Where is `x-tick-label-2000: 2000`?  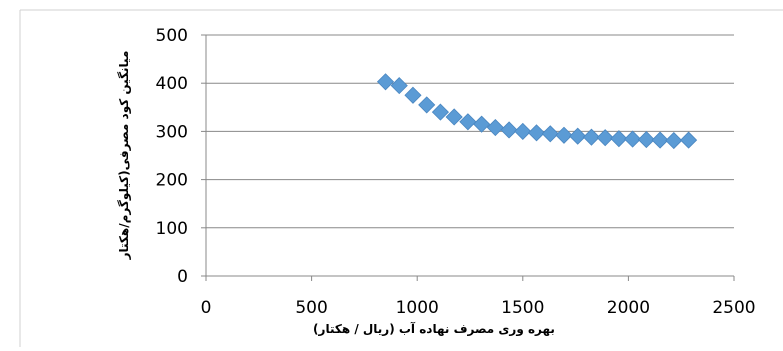 x-tick-label-2000: 2000 is located at coordinates (628, 308).